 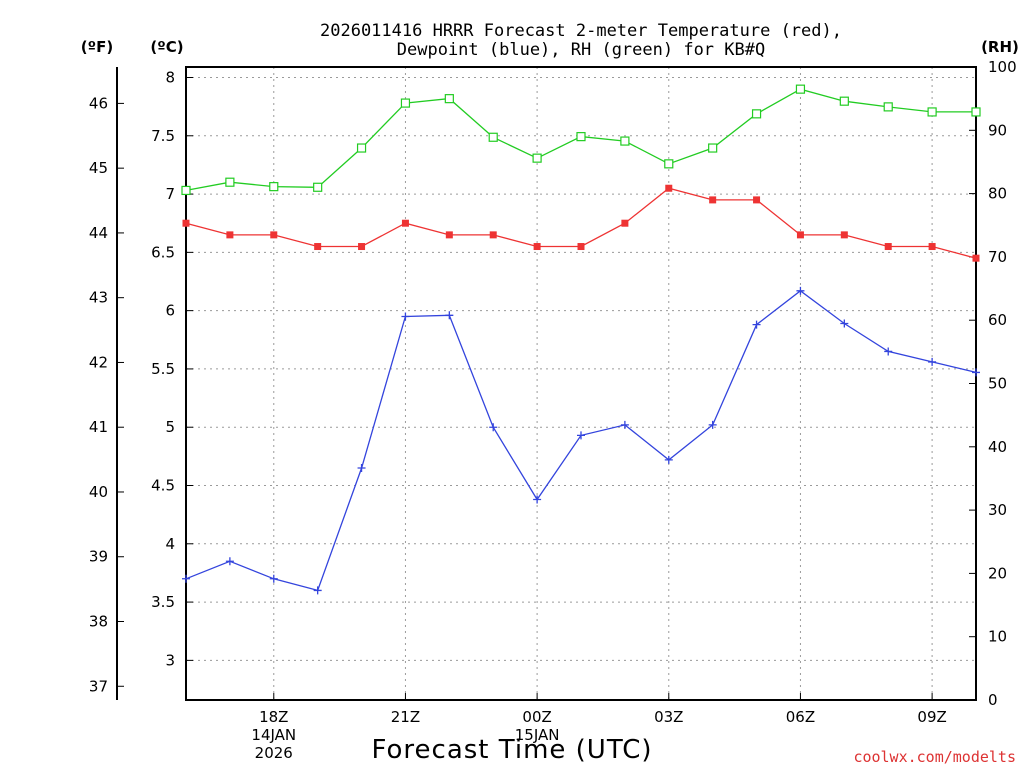 I want to click on fahrenheit-axis: 37 38 39 40 41 42 43 44 45 46, so click(x=106, y=383).